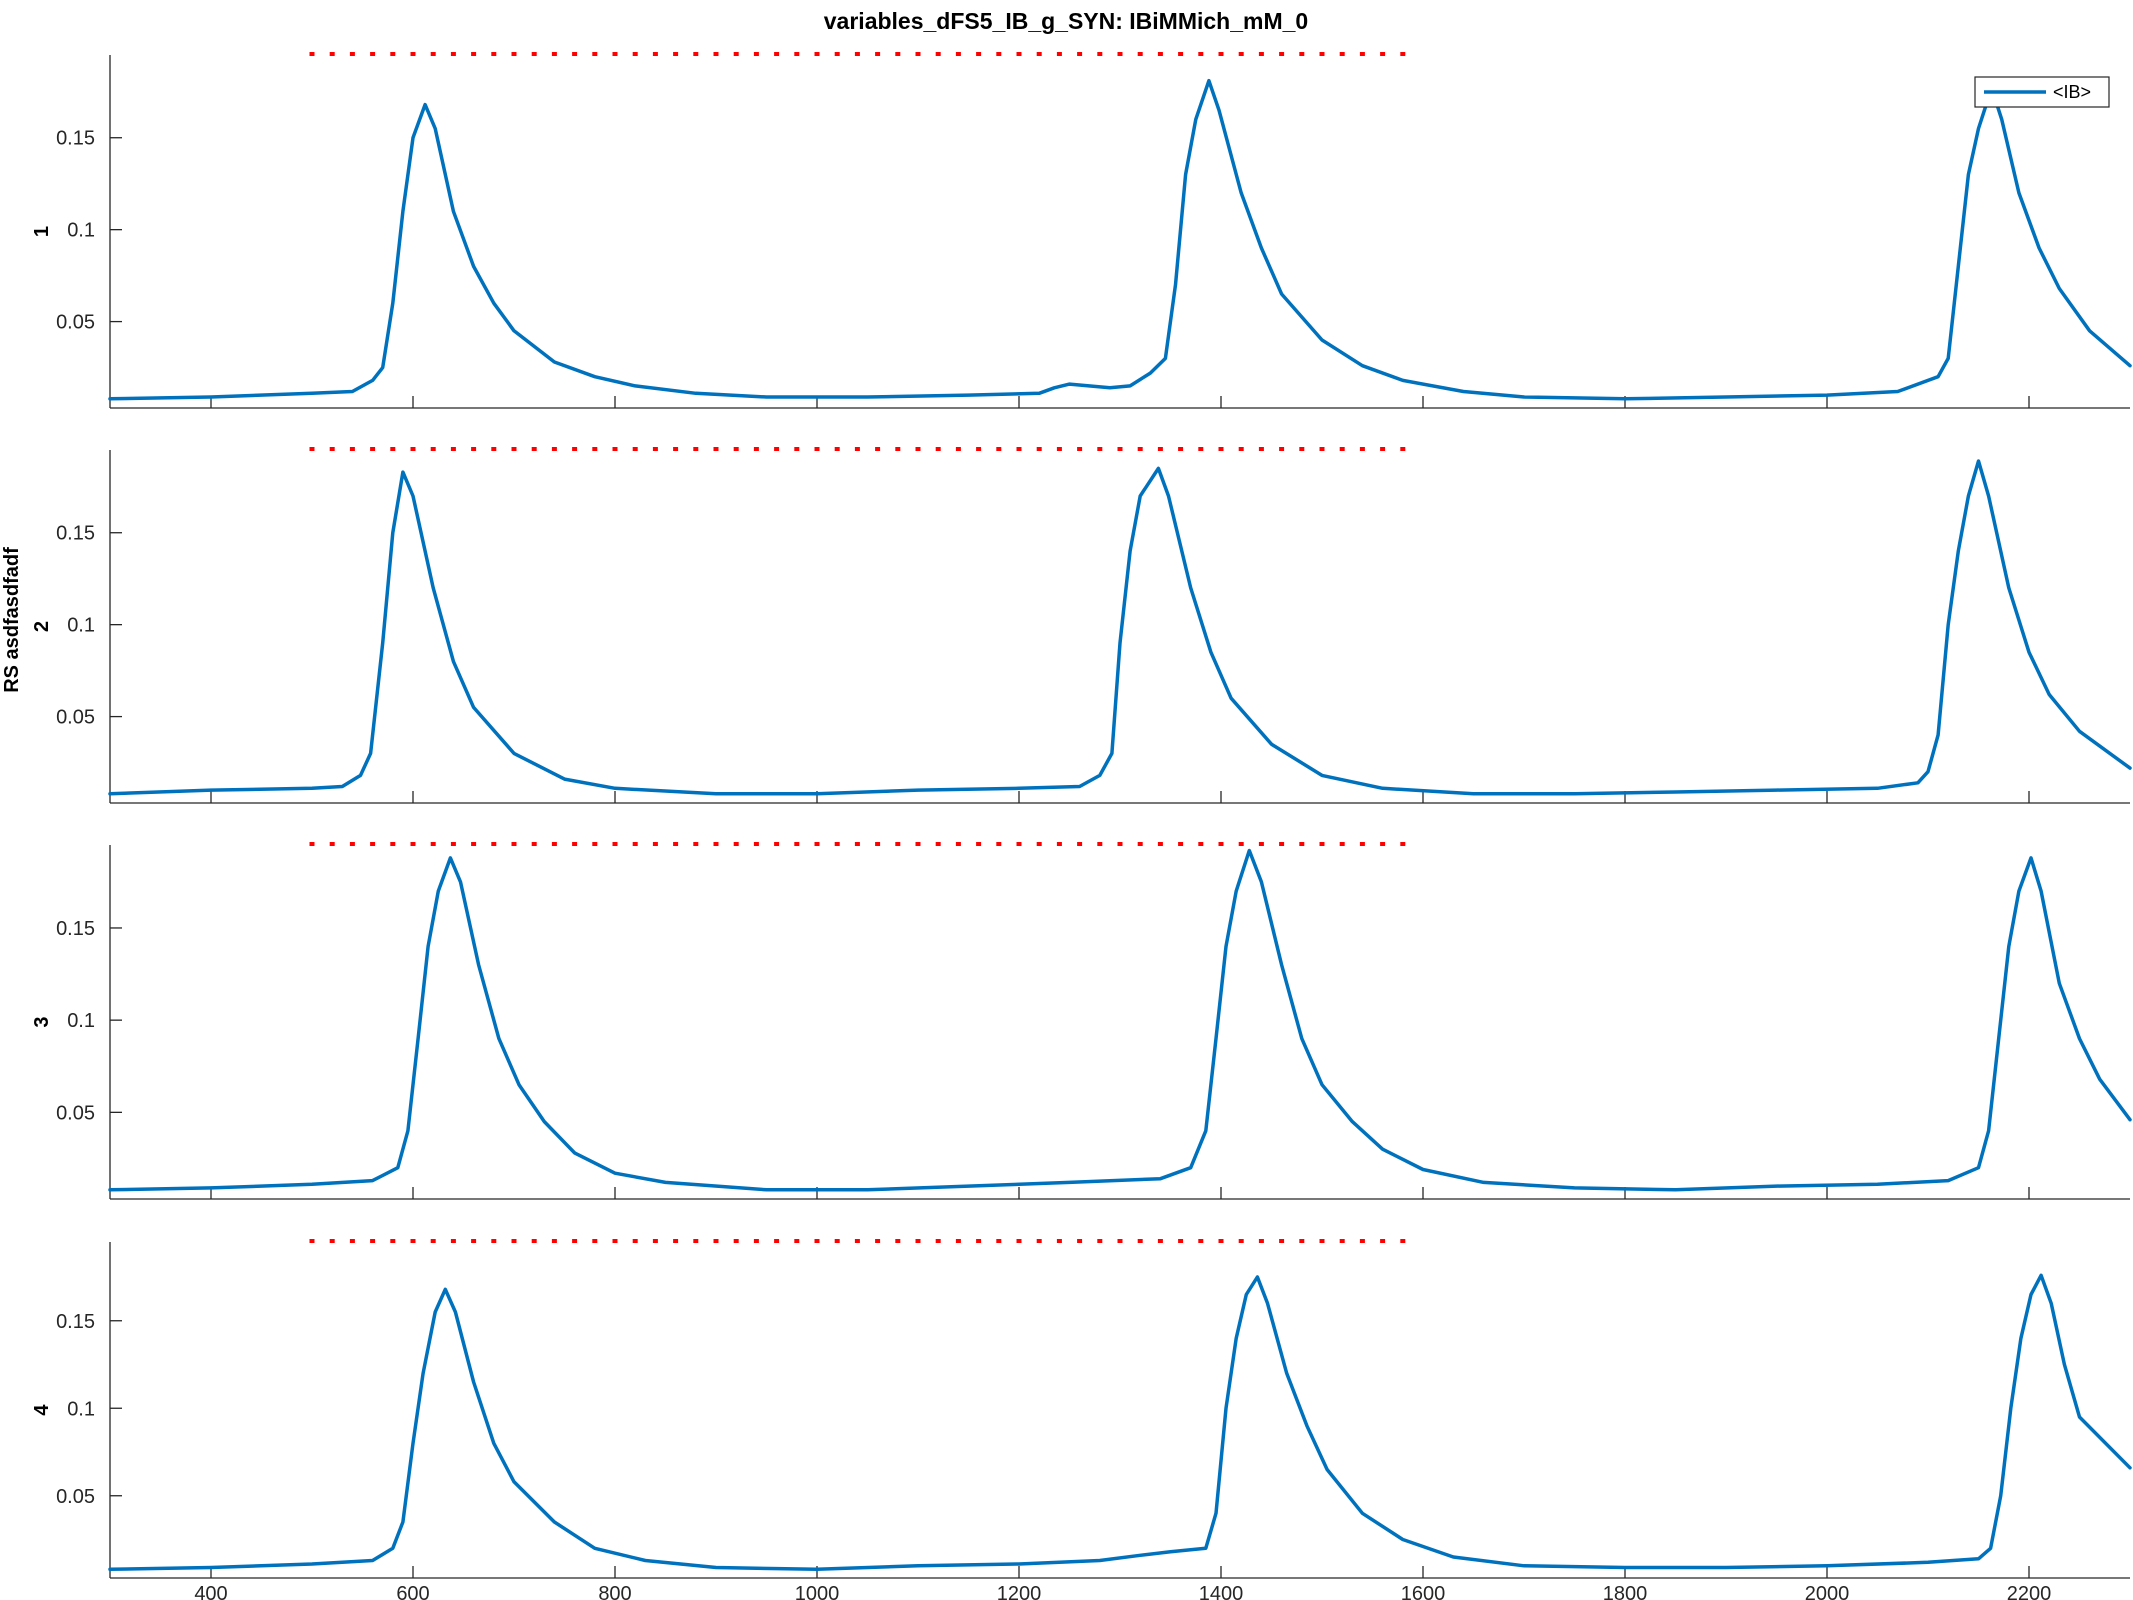 The height and width of the screenshot is (1600, 2133). Describe the element at coordinates (614, 1591) in the screenshot. I see `x-tick-label: 800` at that location.